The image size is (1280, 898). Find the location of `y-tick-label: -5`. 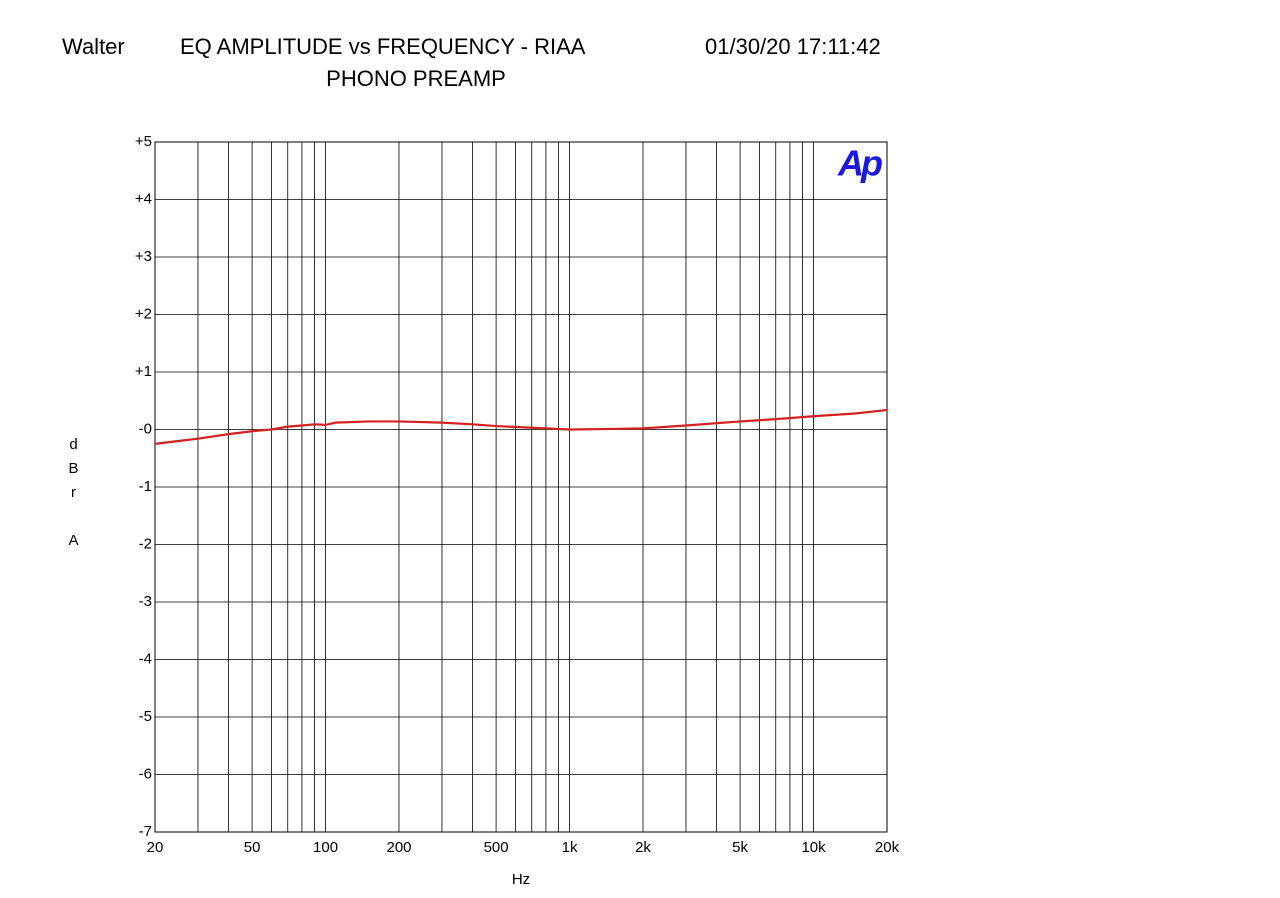

y-tick-label: -5 is located at coordinates (145, 716).